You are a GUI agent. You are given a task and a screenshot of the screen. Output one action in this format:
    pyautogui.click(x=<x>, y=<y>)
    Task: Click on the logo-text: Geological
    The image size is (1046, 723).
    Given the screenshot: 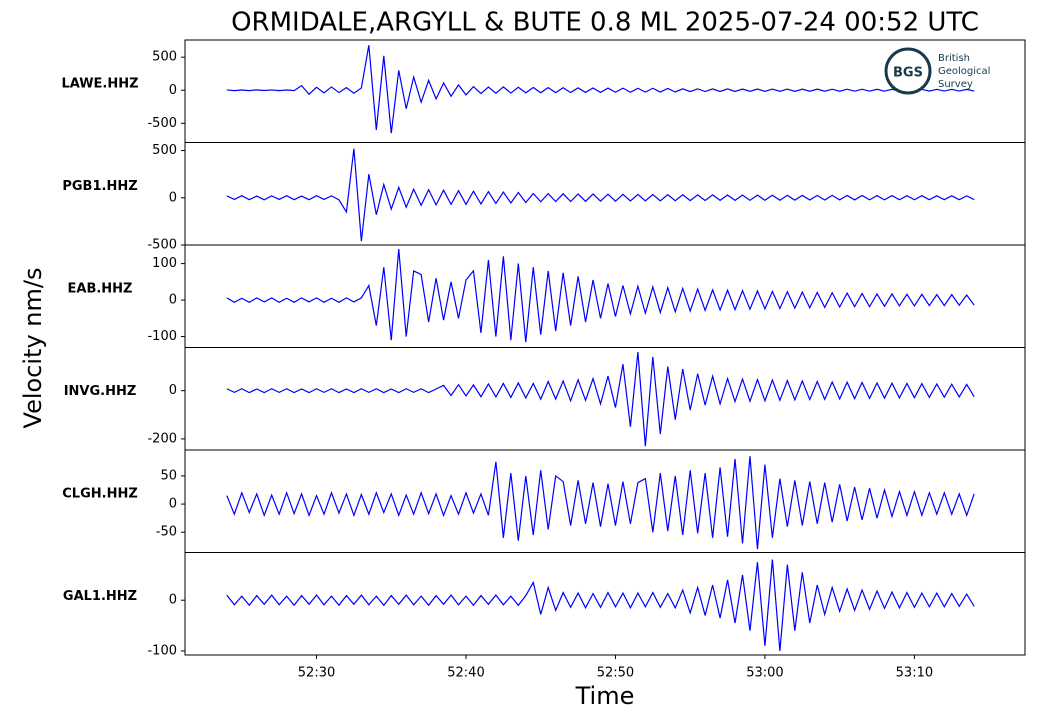 What is the action you would take?
    pyautogui.click(x=964, y=71)
    